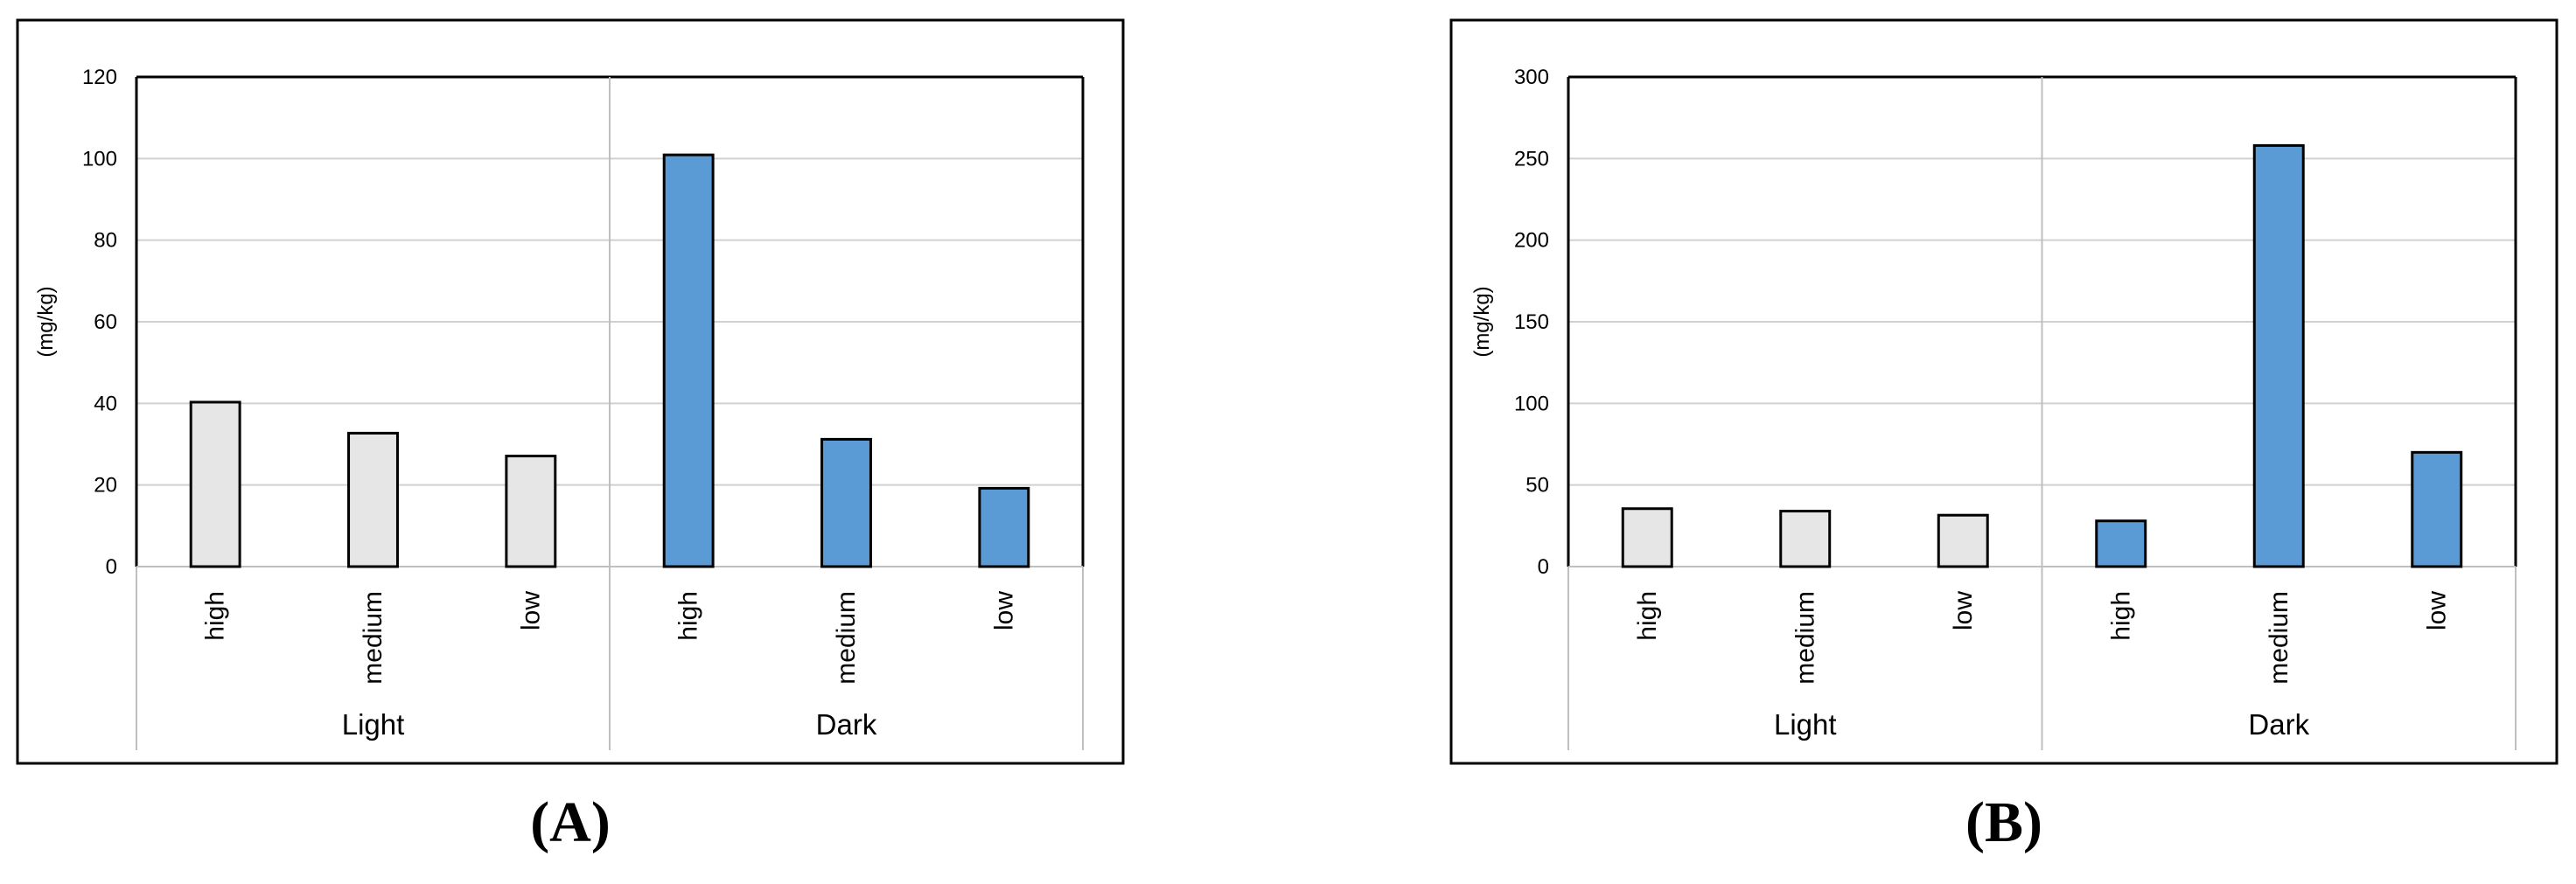 The height and width of the screenshot is (884, 2576). Describe the element at coordinates (1805, 539) in the screenshot. I see `bar-b-light-medium` at that location.